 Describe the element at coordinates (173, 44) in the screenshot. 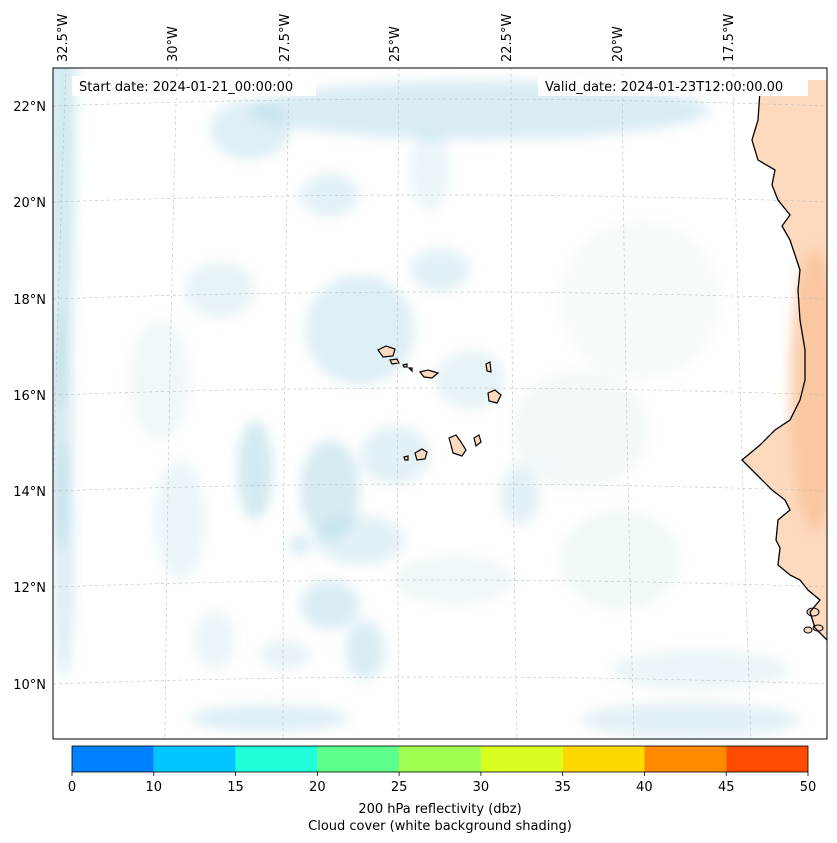

I see `lon-label: 30°W` at that location.